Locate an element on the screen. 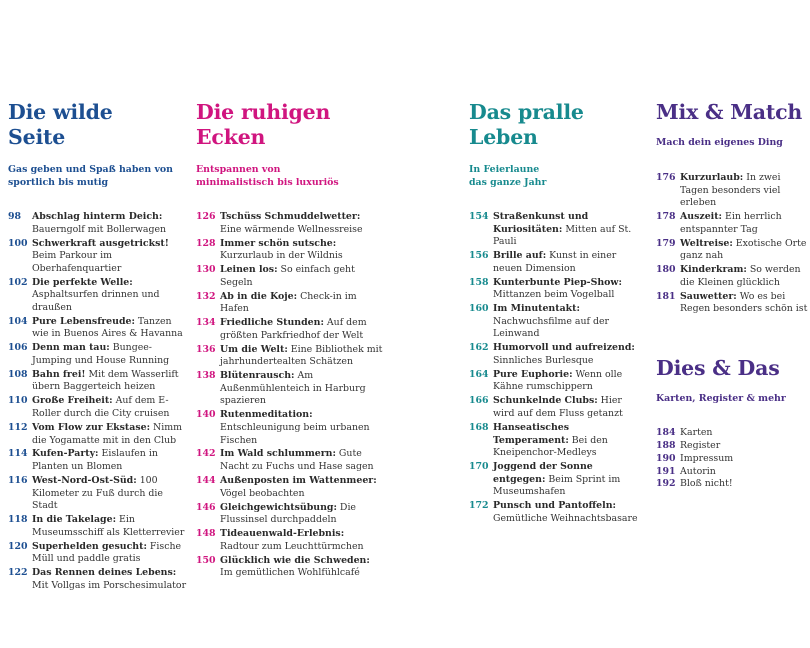 The width and height of the screenshot is (810, 648). toc-entry: 132 Ab in die Koje: Check-in im Hafen is located at coordinates (290, 303).